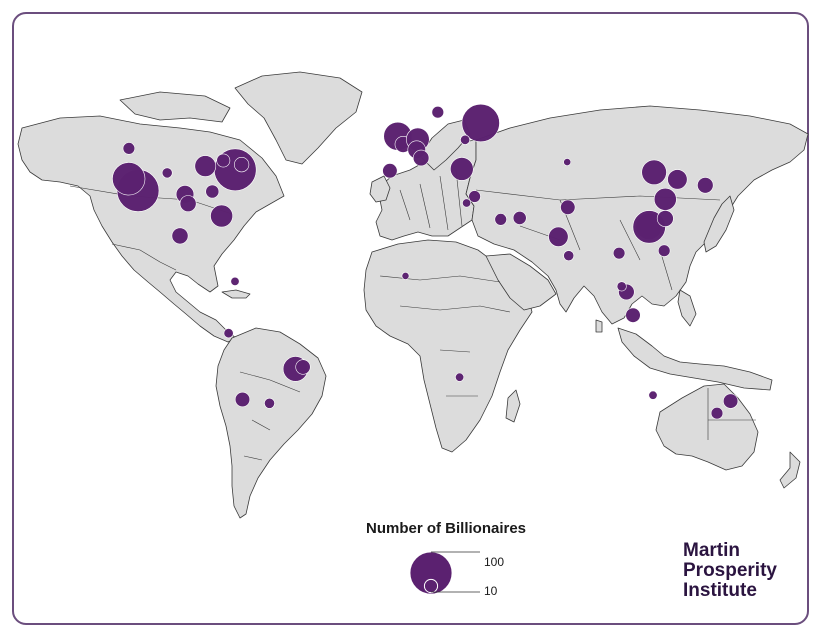 This screenshot has width=825, height=639. I want to click on bubble-chicago, so click(205, 166).